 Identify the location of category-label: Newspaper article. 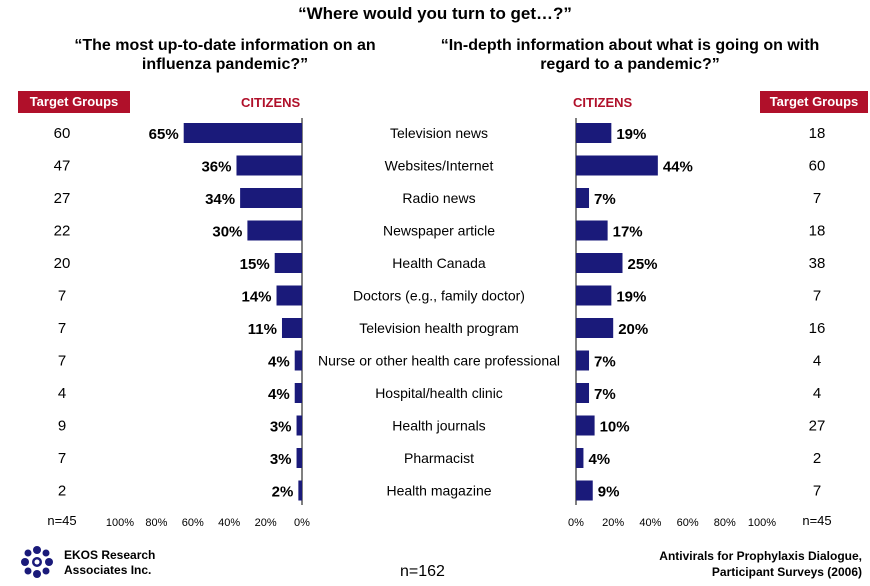
(439, 231).